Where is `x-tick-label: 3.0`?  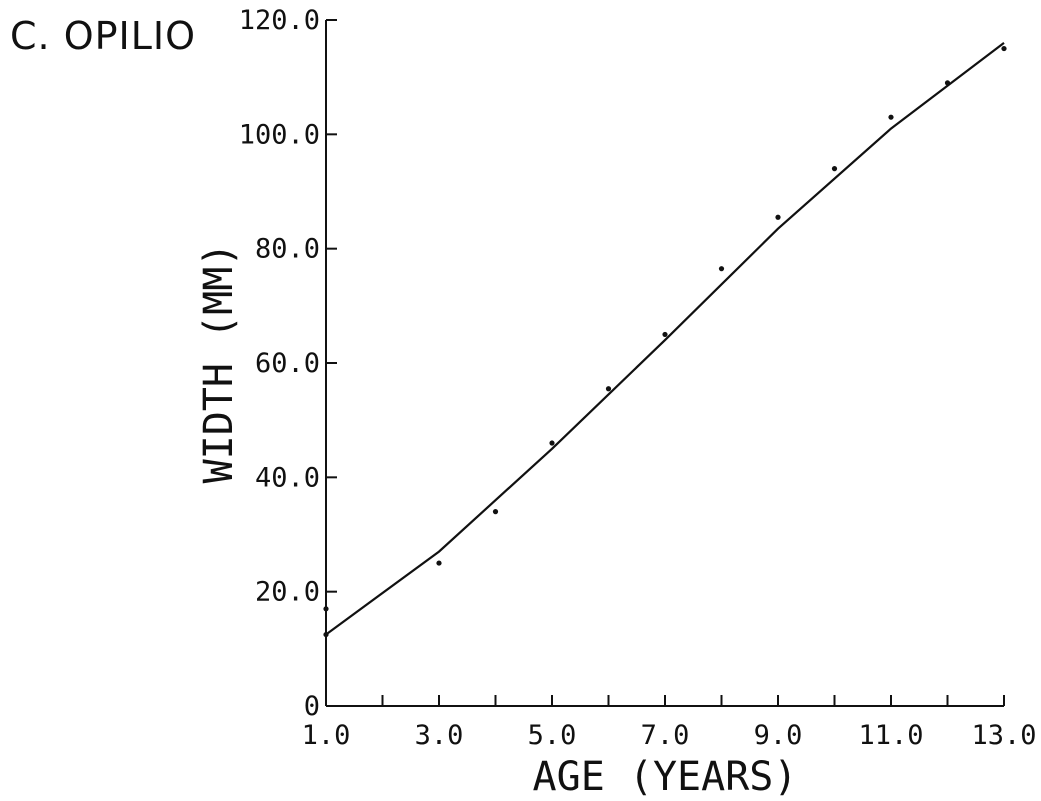
x-tick-label: 3.0 is located at coordinates (439, 735).